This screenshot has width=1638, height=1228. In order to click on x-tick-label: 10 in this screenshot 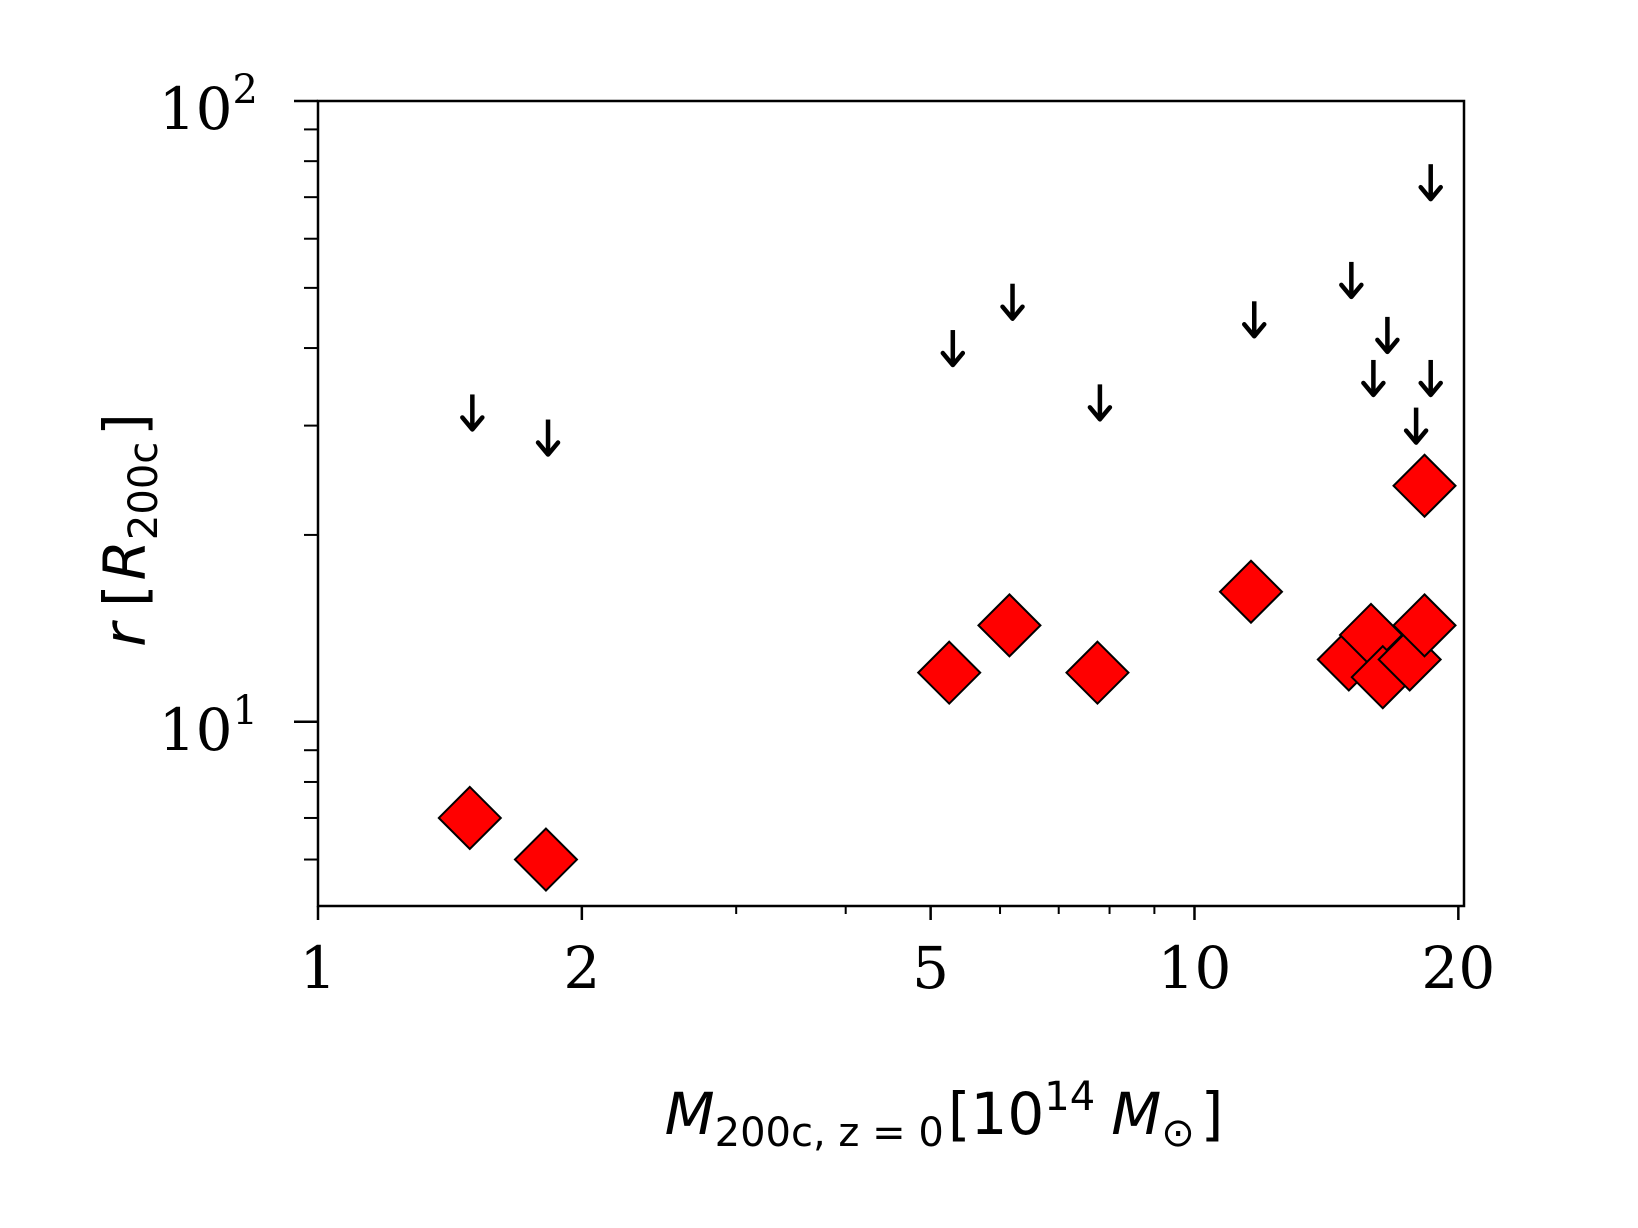, I will do `click(1195, 968)`.